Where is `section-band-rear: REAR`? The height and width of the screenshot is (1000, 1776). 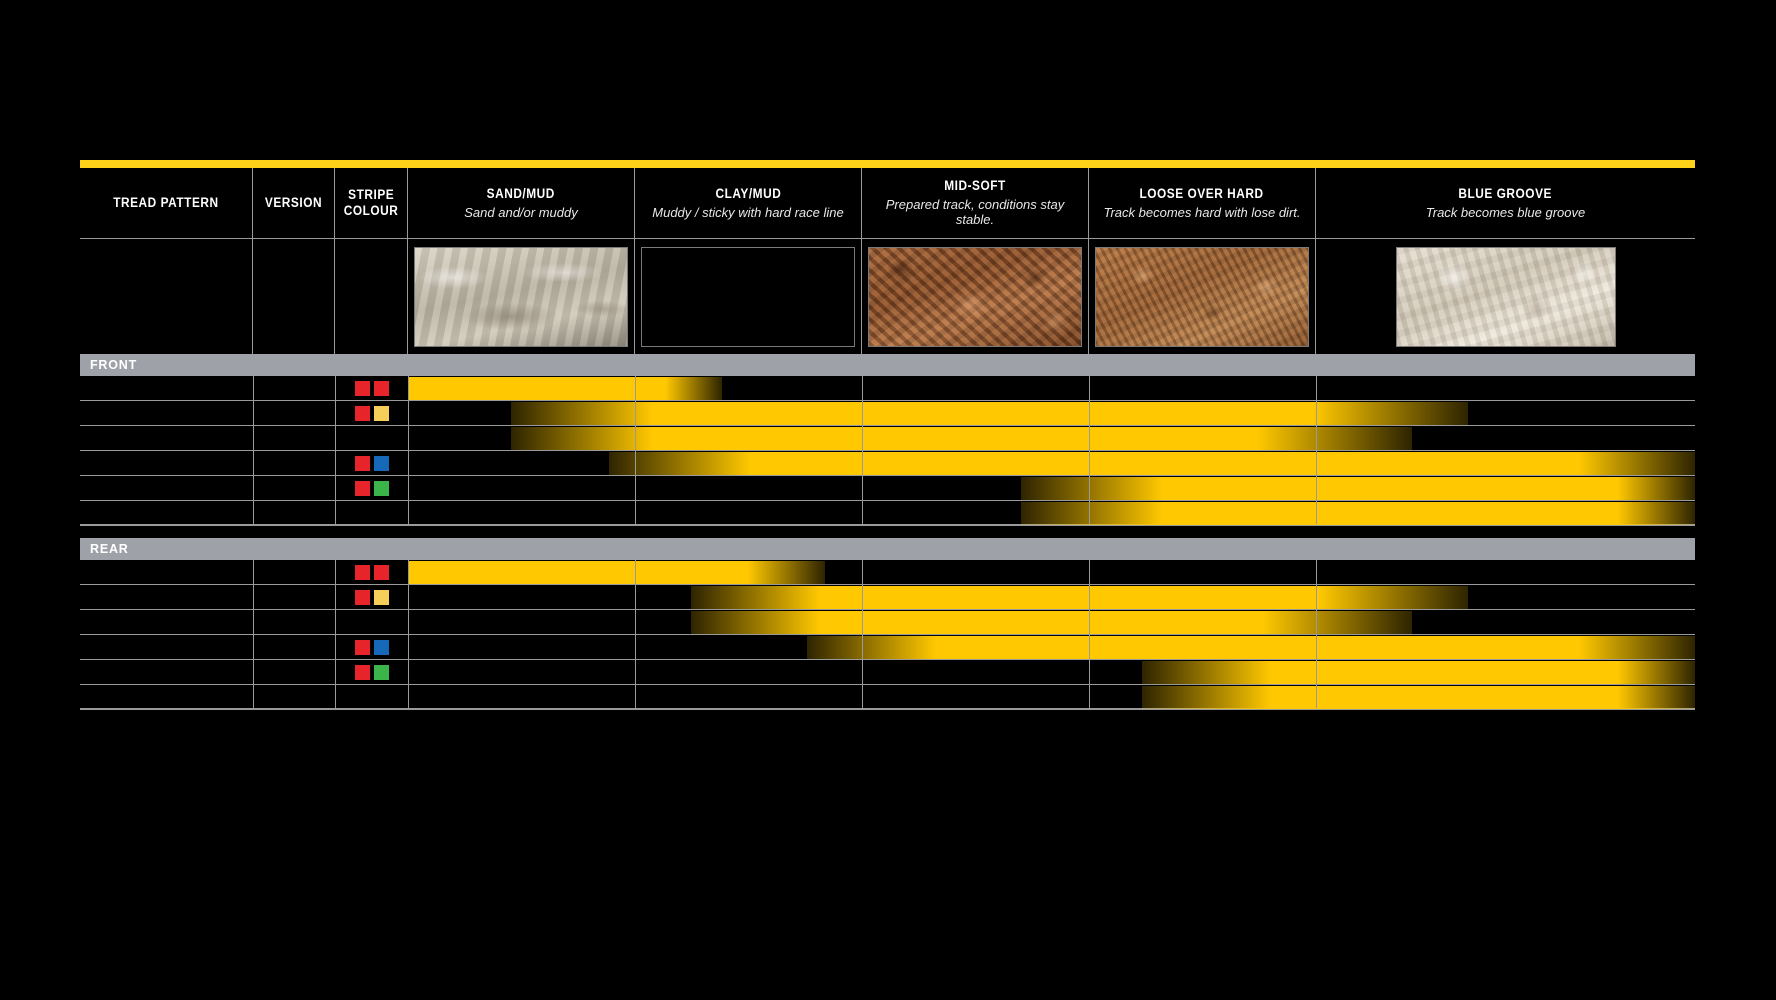 section-band-rear: REAR is located at coordinates (887, 549).